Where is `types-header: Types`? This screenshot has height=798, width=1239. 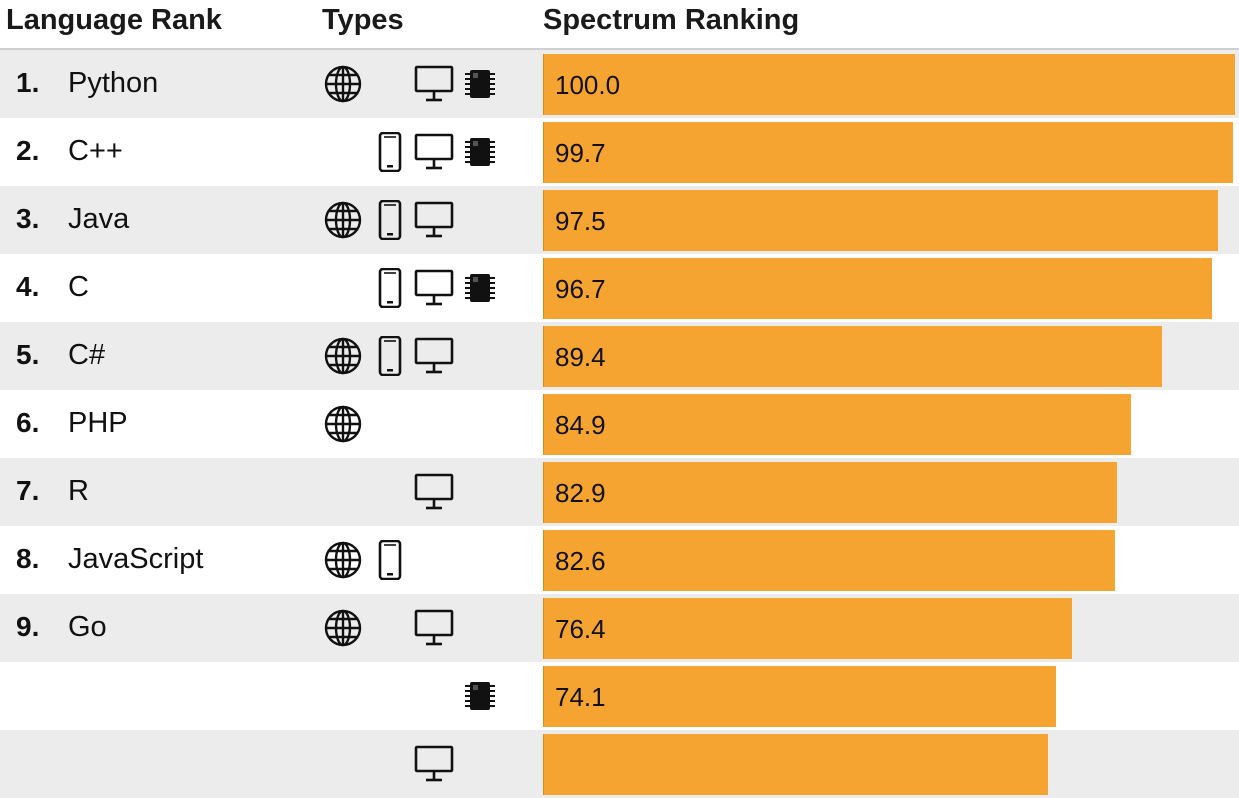 types-header: Types is located at coordinates (363, 20).